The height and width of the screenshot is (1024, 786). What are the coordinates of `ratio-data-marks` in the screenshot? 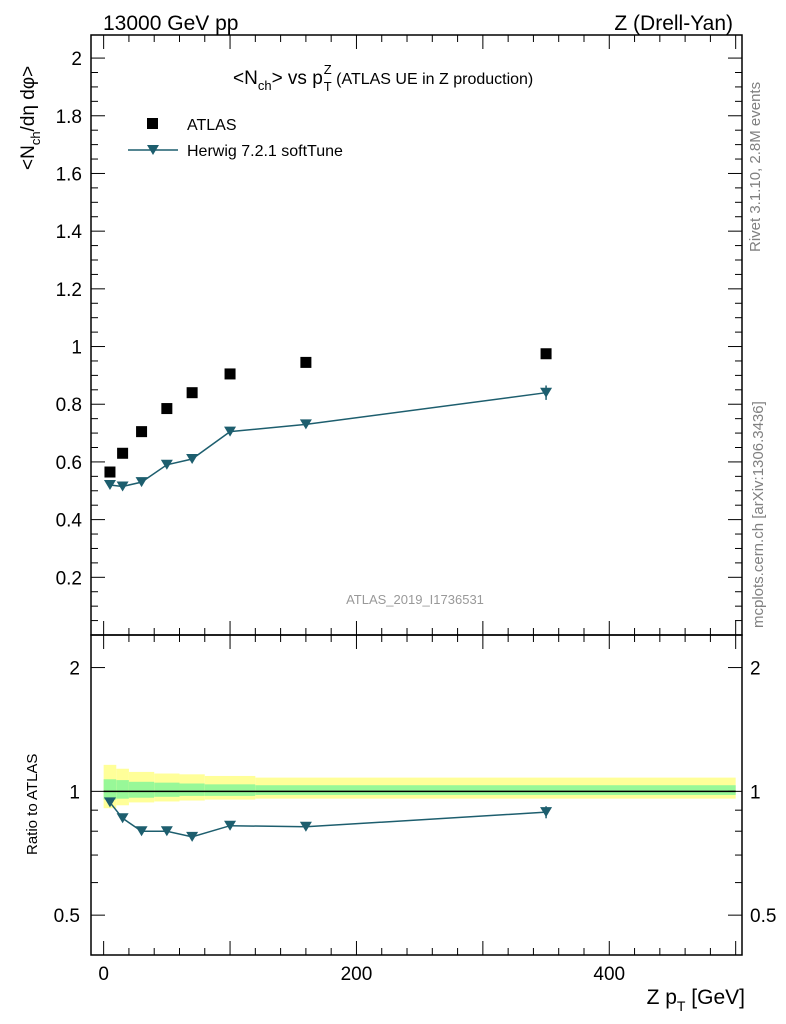 It's located at (328, 819).